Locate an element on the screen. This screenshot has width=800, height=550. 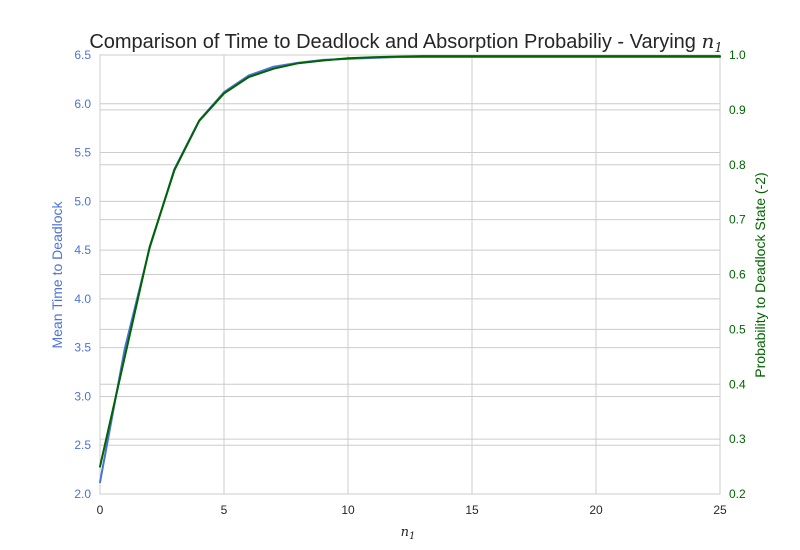
x-tick-label: 10 is located at coordinates (348, 510).